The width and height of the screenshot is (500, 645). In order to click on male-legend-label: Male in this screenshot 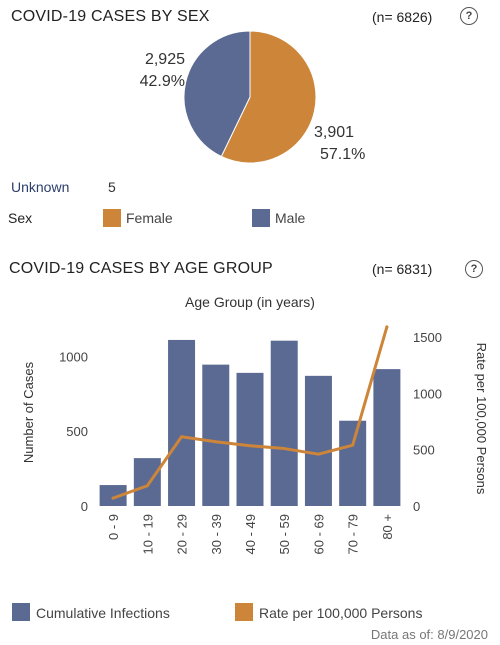, I will do `click(290, 218)`.